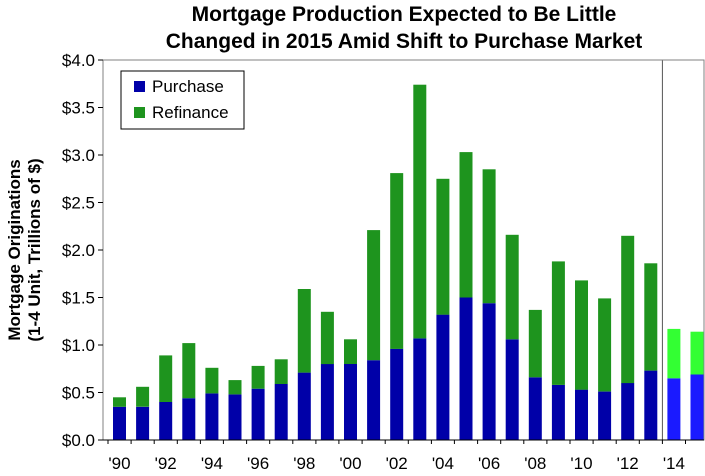  What do you see at coordinates (212, 463) in the screenshot?
I see `x-tick-label: '94` at bounding box center [212, 463].